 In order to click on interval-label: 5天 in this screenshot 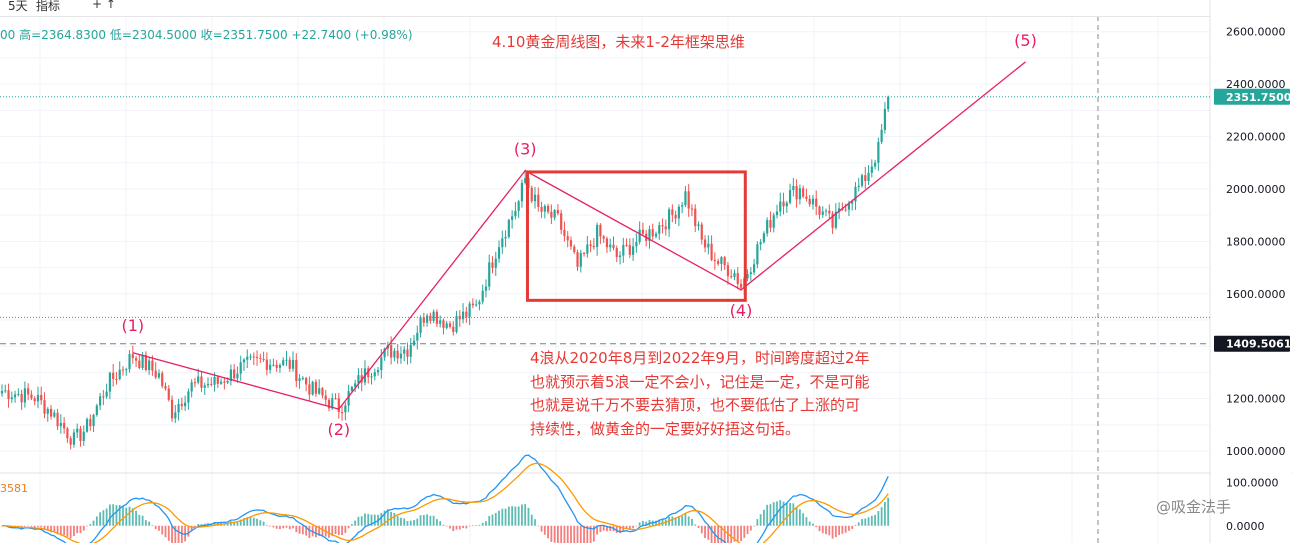, I will do `click(18, 6)`.